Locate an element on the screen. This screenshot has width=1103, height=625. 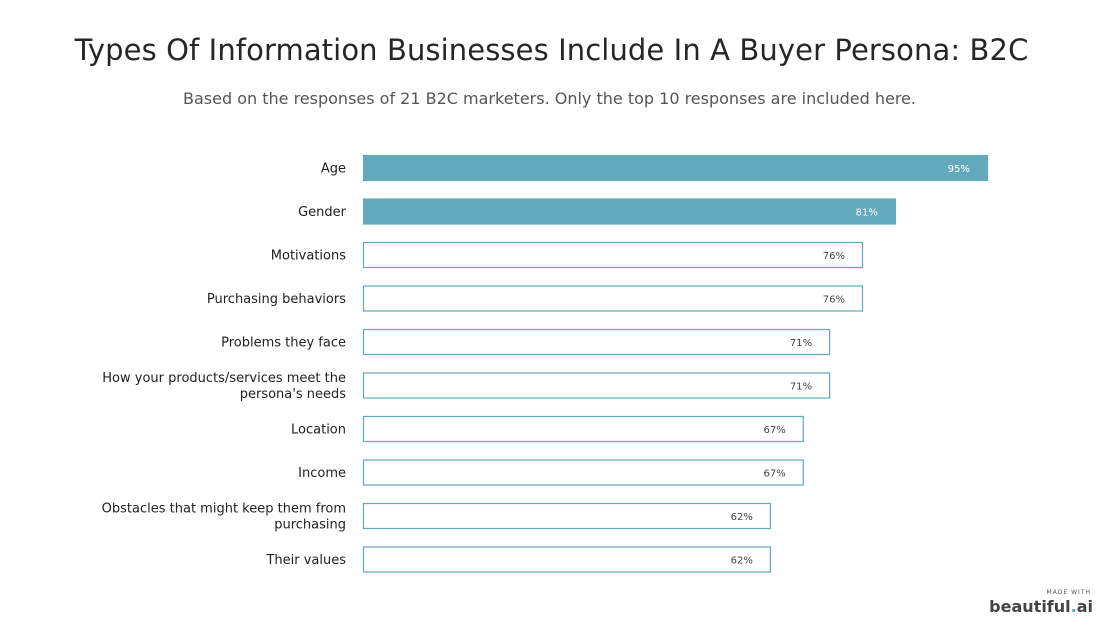
made-with-label: MADE WITH is located at coordinates (1068, 592).